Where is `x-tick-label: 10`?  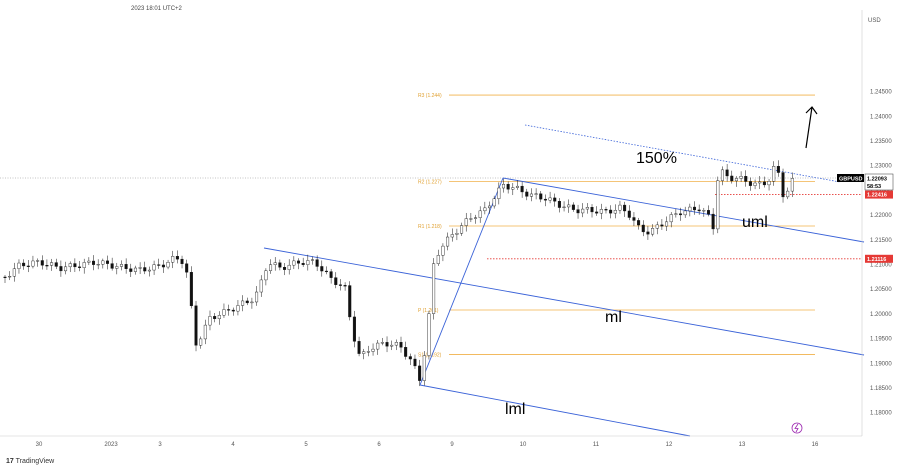 x-tick-label: 10 is located at coordinates (523, 445).